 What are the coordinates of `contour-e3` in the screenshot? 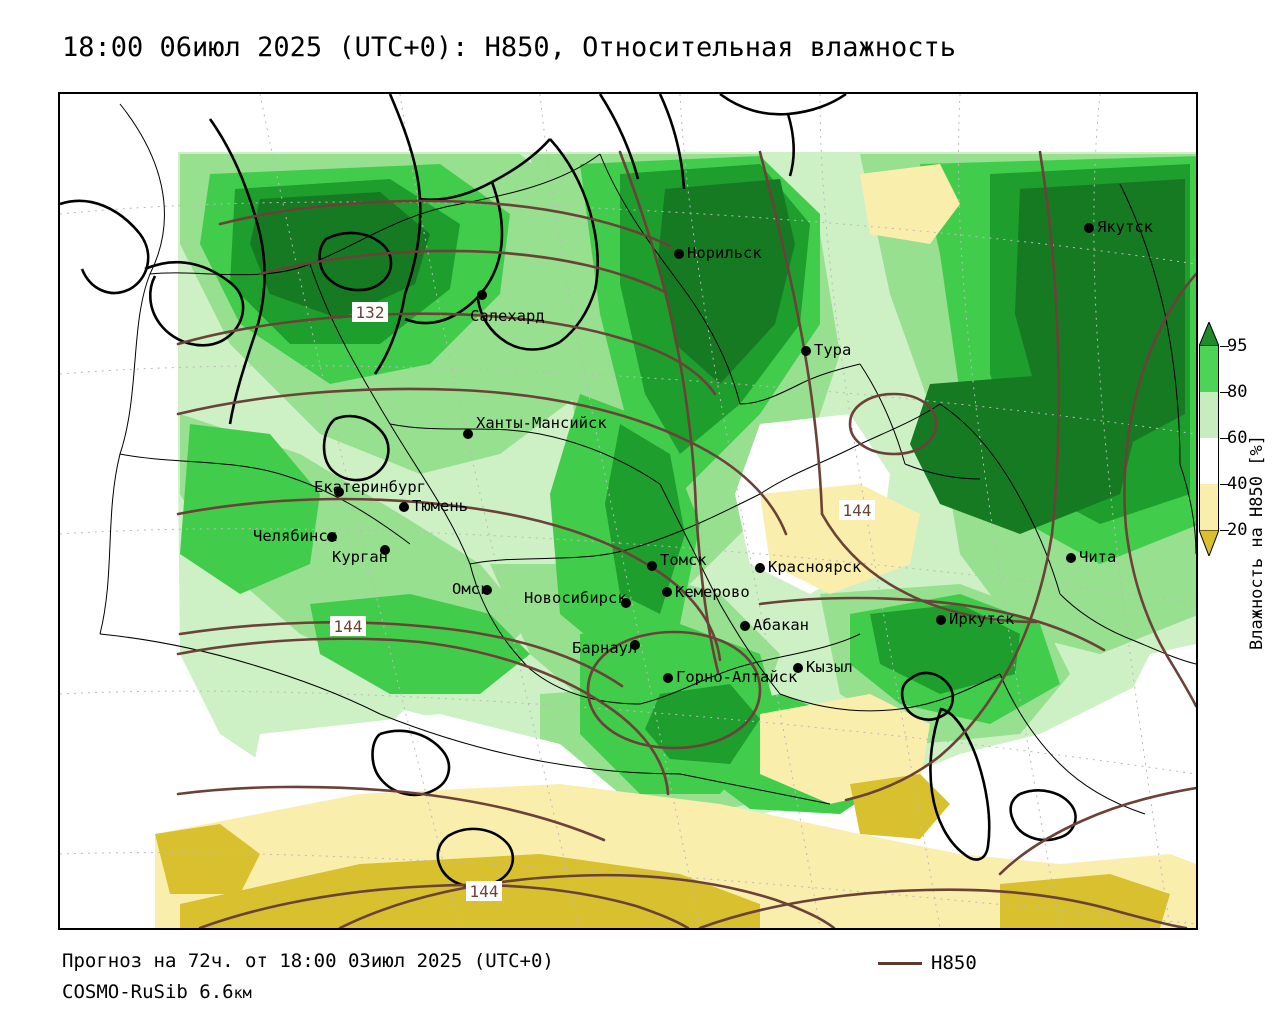 It's located at (996, 645).